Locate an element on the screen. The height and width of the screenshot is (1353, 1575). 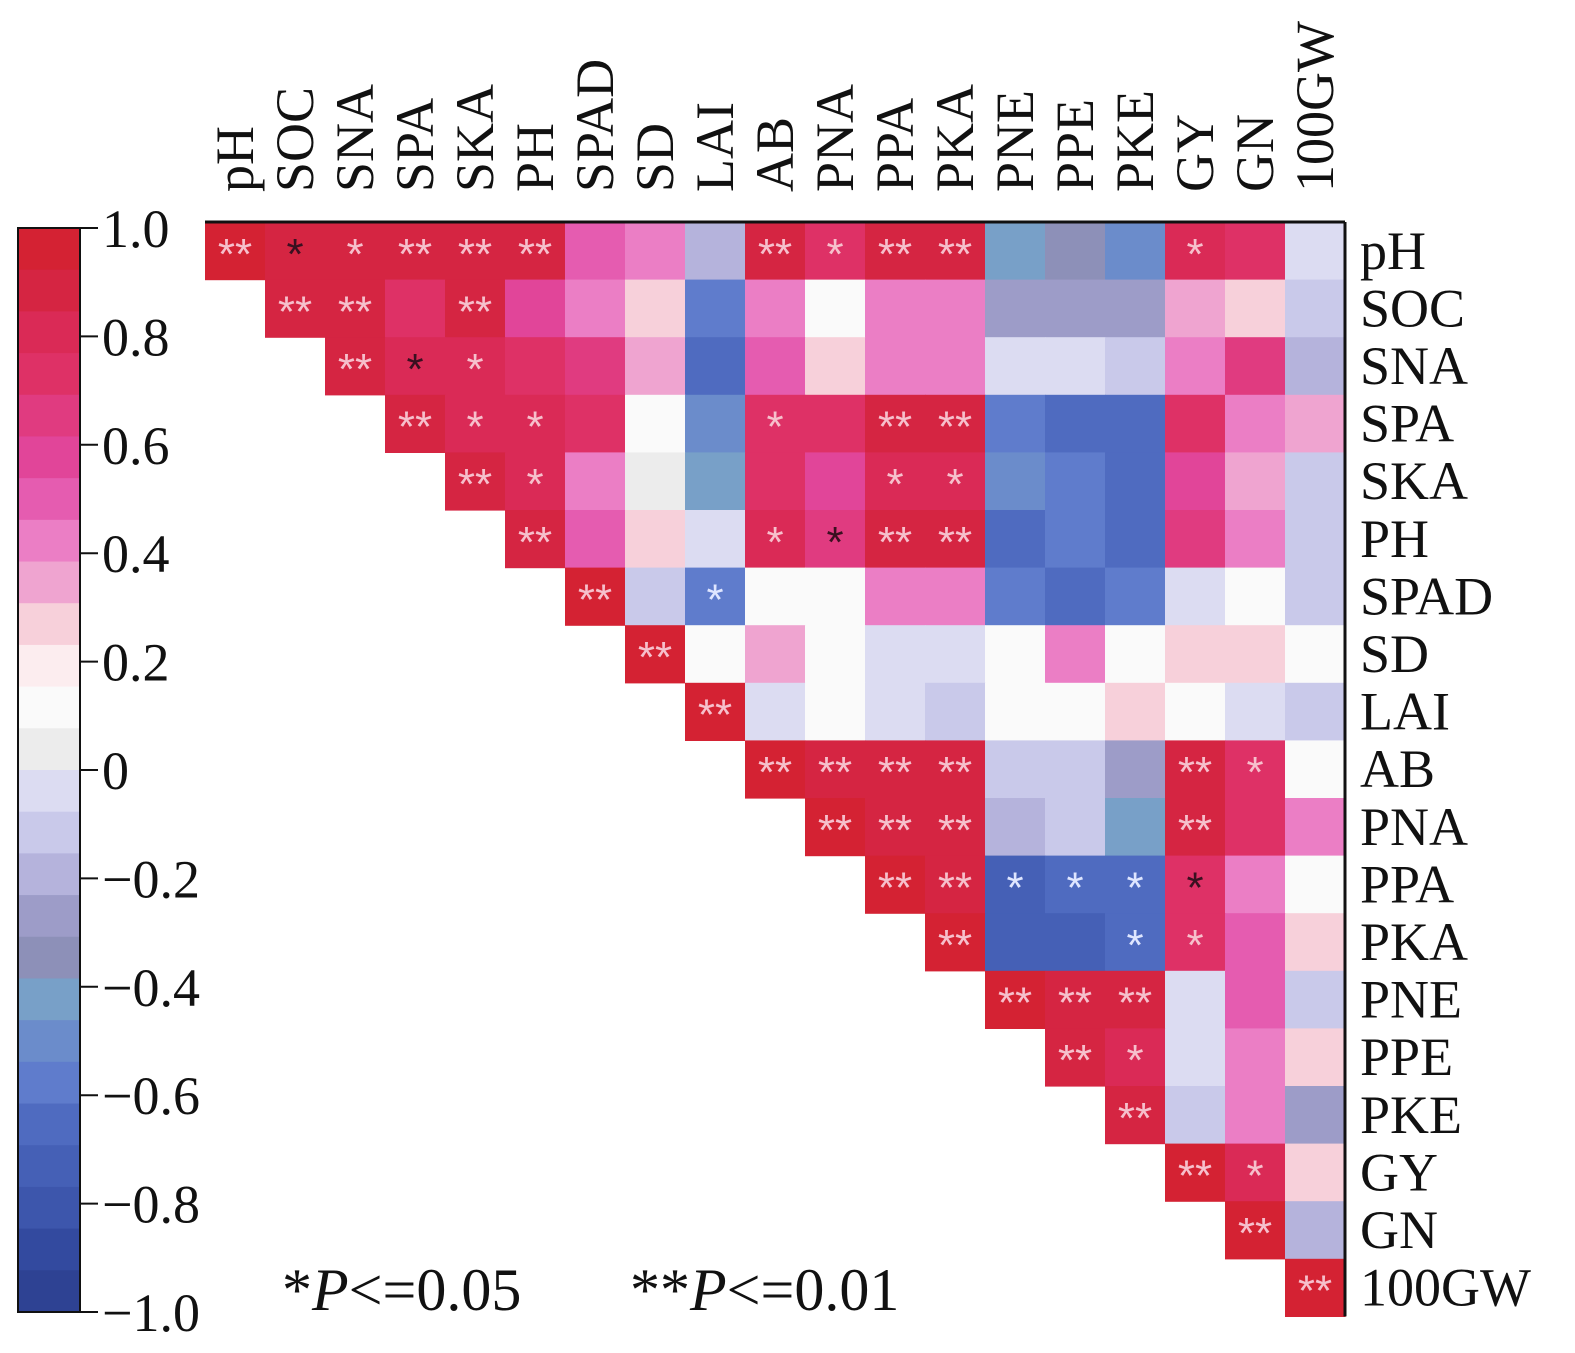
cell-ph-gy is located at coordinates (1195, 539).